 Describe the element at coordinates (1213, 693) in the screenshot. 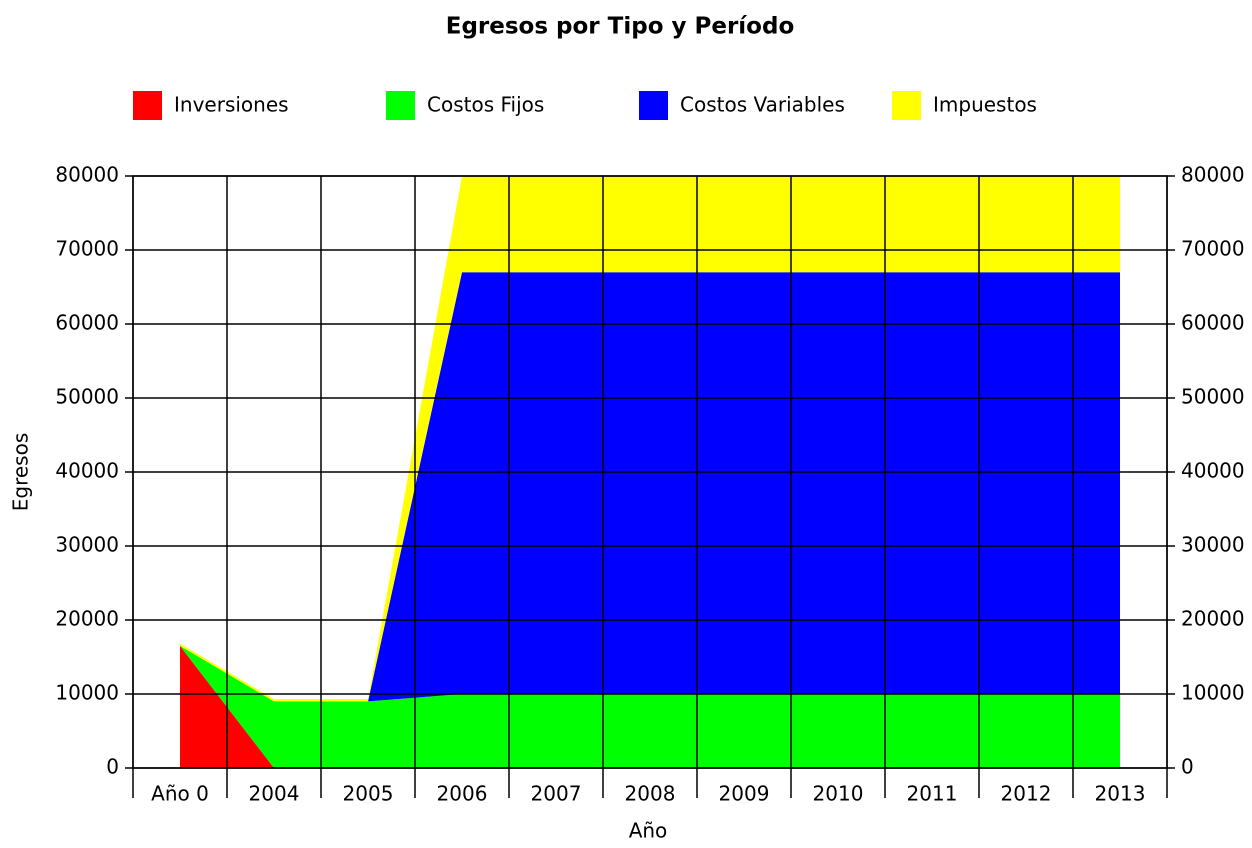

I see `y2-tick-label: 10000` at that location.